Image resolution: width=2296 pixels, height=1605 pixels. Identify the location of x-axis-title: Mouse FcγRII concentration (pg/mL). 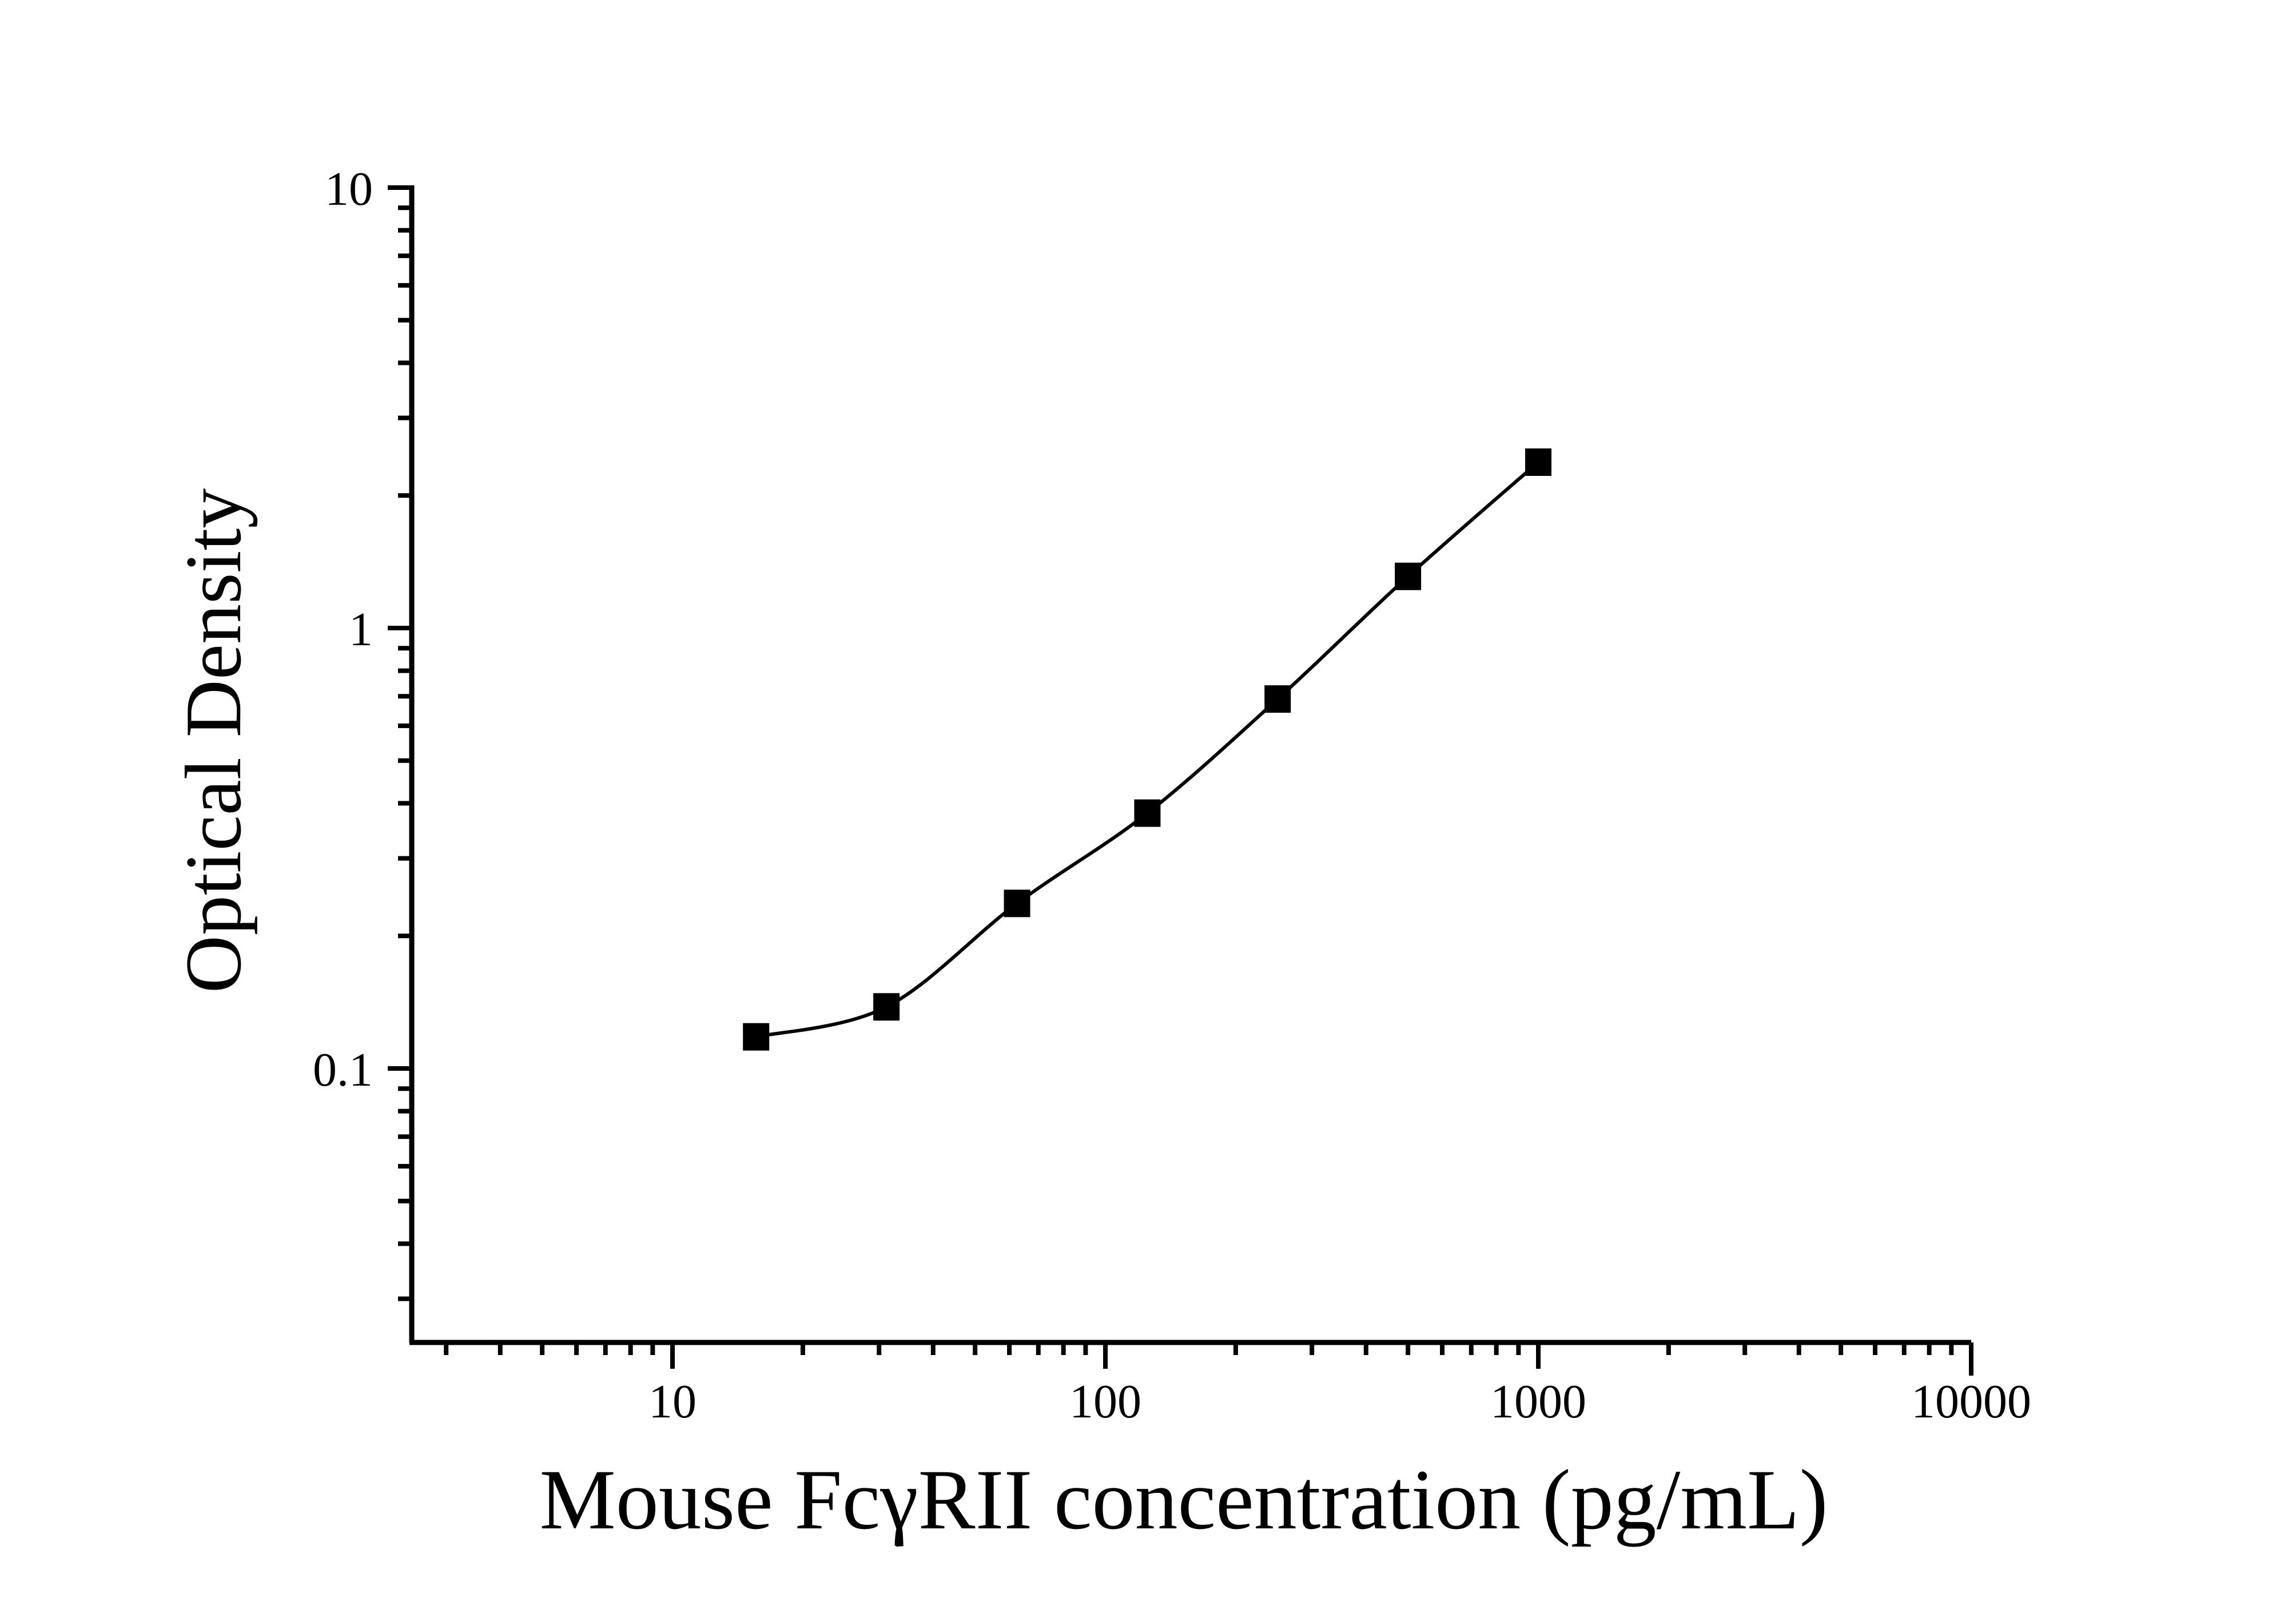
(1184, 1499).